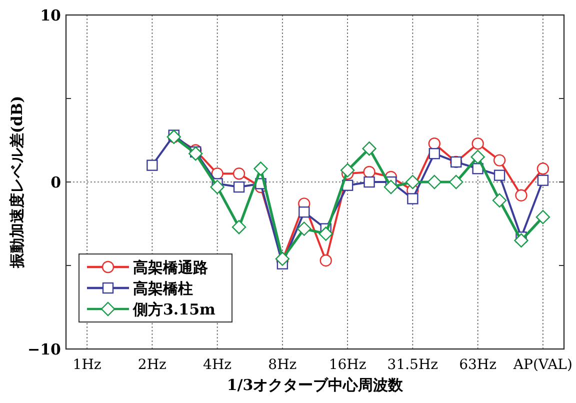 The width and height of the screenshot is (576, 403). I want to click on x-tick-label: 1Hz, so click(87, 365).